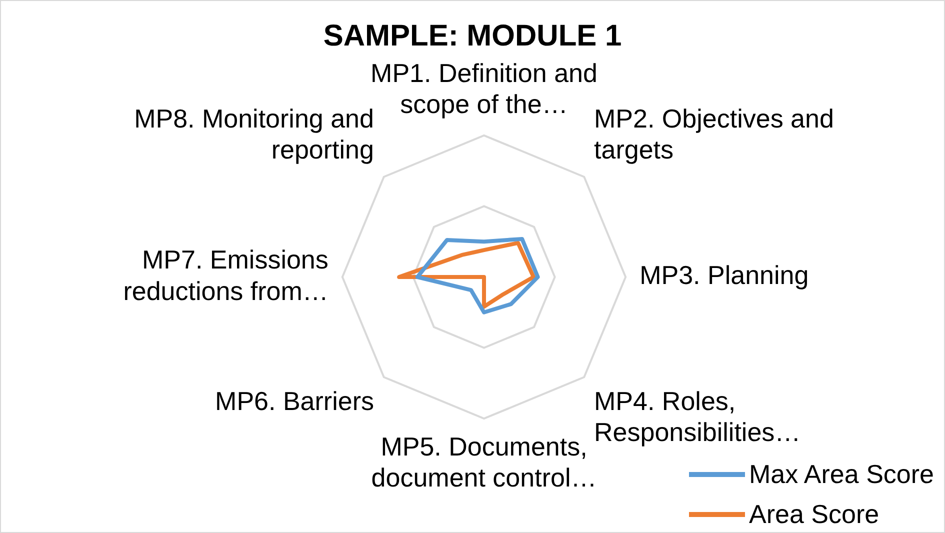 The width and height of the screenshot is (945, 533). What do you see at coordinates (254, 134) in the screenshot?
I see `spoke-label: MP8. Monitoring and reporting` at bounding box center [254, 134].